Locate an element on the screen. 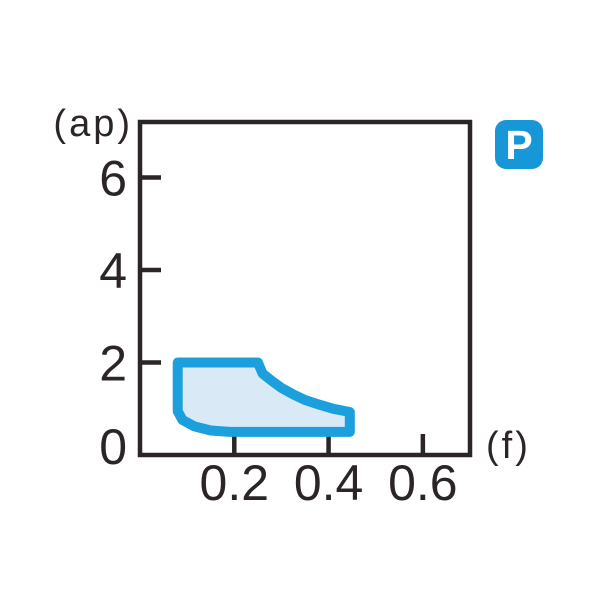 The height and width of the screenshot is (600, 600). y-tick-label: 4 is located at coordinates (113, 271).